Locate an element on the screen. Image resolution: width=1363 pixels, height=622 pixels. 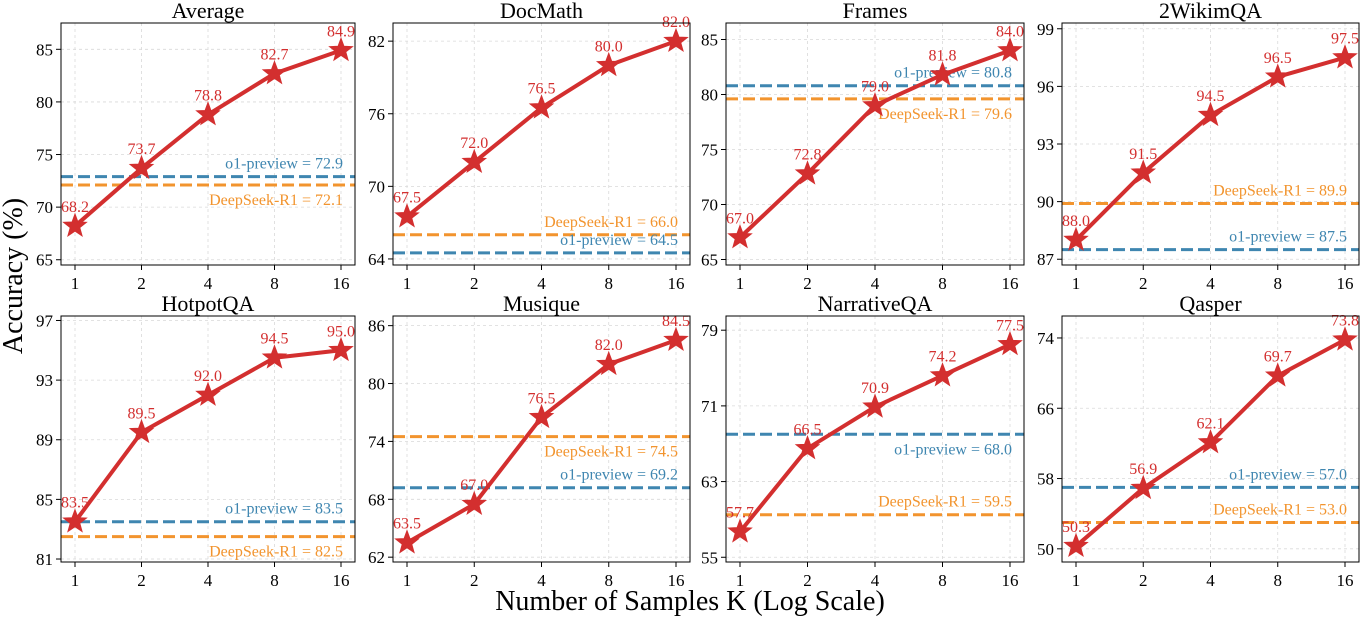
reference-label-deepseek-r1: DeepSeek-R1 = 53.0 is located at coordinates (1280, 509).